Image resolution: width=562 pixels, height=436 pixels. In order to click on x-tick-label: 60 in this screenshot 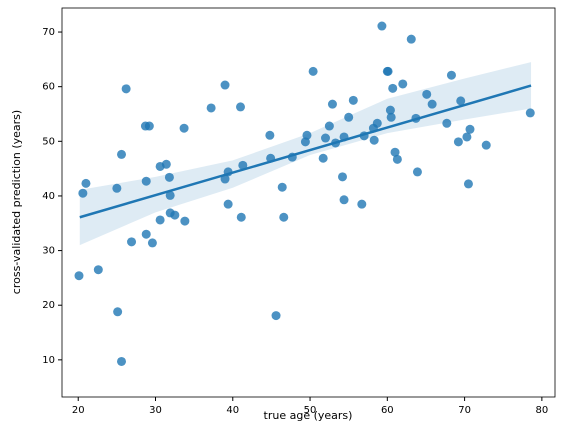, I will do `click(387, 410)`.